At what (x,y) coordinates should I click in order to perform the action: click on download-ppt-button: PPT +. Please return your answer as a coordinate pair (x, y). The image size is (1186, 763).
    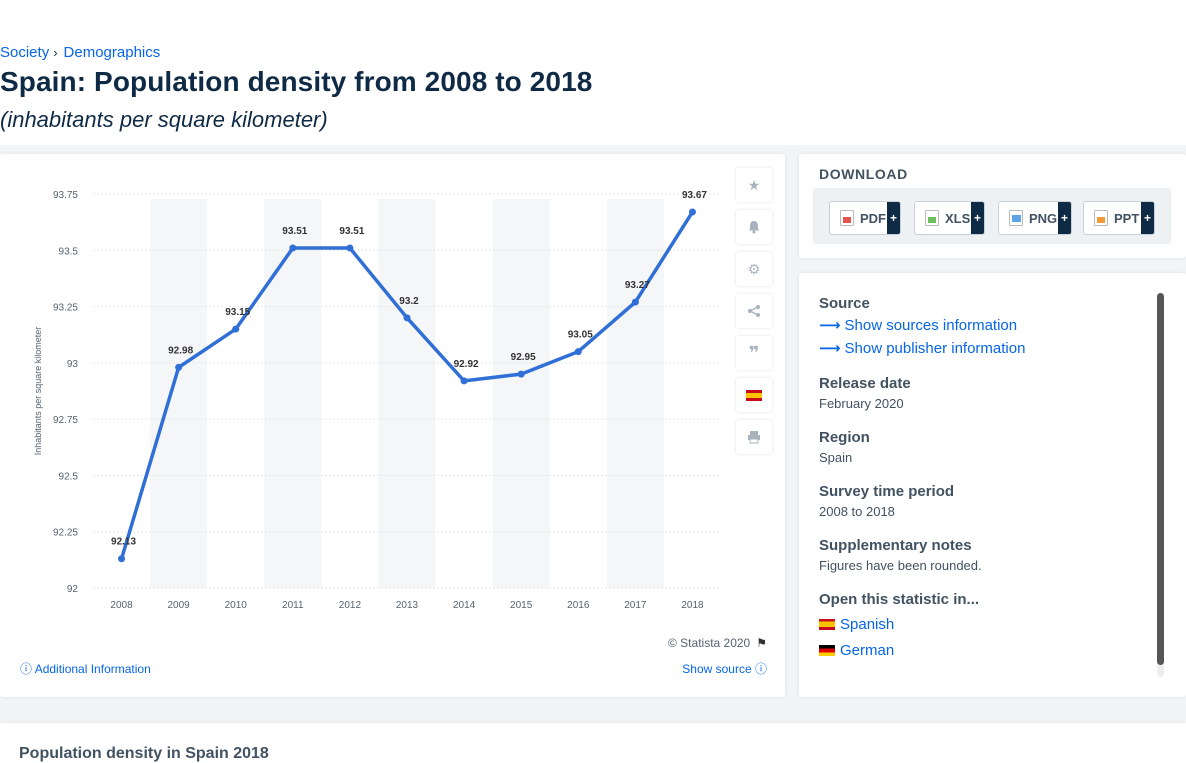
    Looking at the image, I should click on (1119, 218).